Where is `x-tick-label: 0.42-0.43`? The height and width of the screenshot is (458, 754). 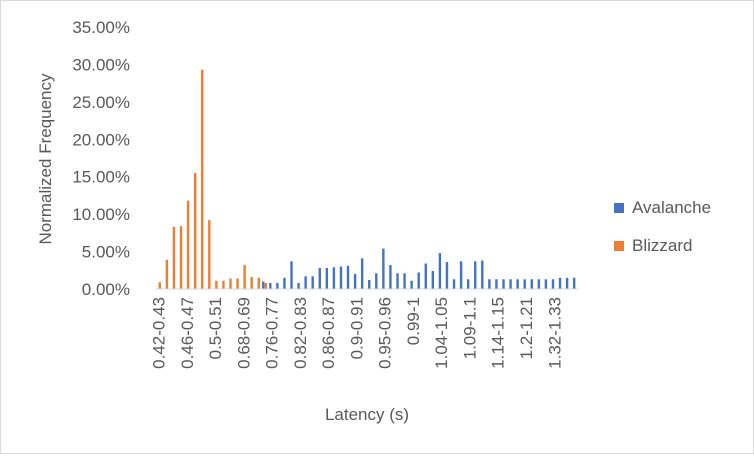
x-tick-label: 0.42-0.43 is located at coordinates (159, 333).